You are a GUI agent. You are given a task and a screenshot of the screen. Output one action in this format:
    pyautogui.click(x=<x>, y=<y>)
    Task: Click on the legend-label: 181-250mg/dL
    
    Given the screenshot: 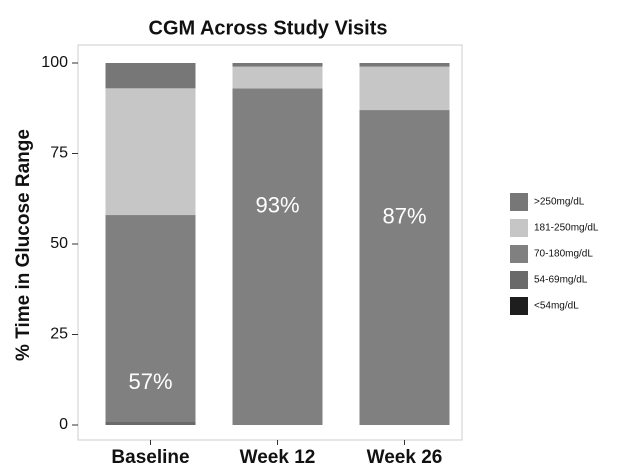 What is the action you would take?
    pyautogui.click(x=566, y=228)
    